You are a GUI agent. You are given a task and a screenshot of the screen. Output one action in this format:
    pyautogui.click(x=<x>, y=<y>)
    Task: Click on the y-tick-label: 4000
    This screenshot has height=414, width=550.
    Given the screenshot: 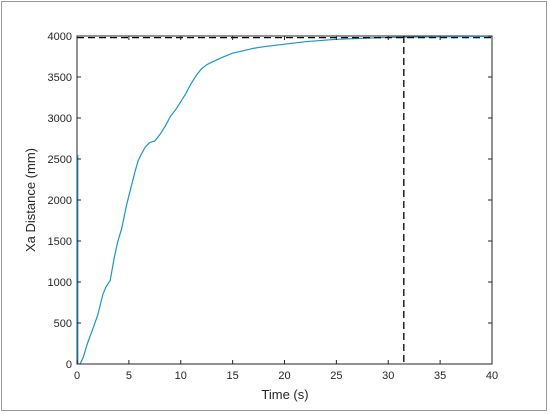 What is the action you would take?
    pyautogui.click(x=60, y=37)
    